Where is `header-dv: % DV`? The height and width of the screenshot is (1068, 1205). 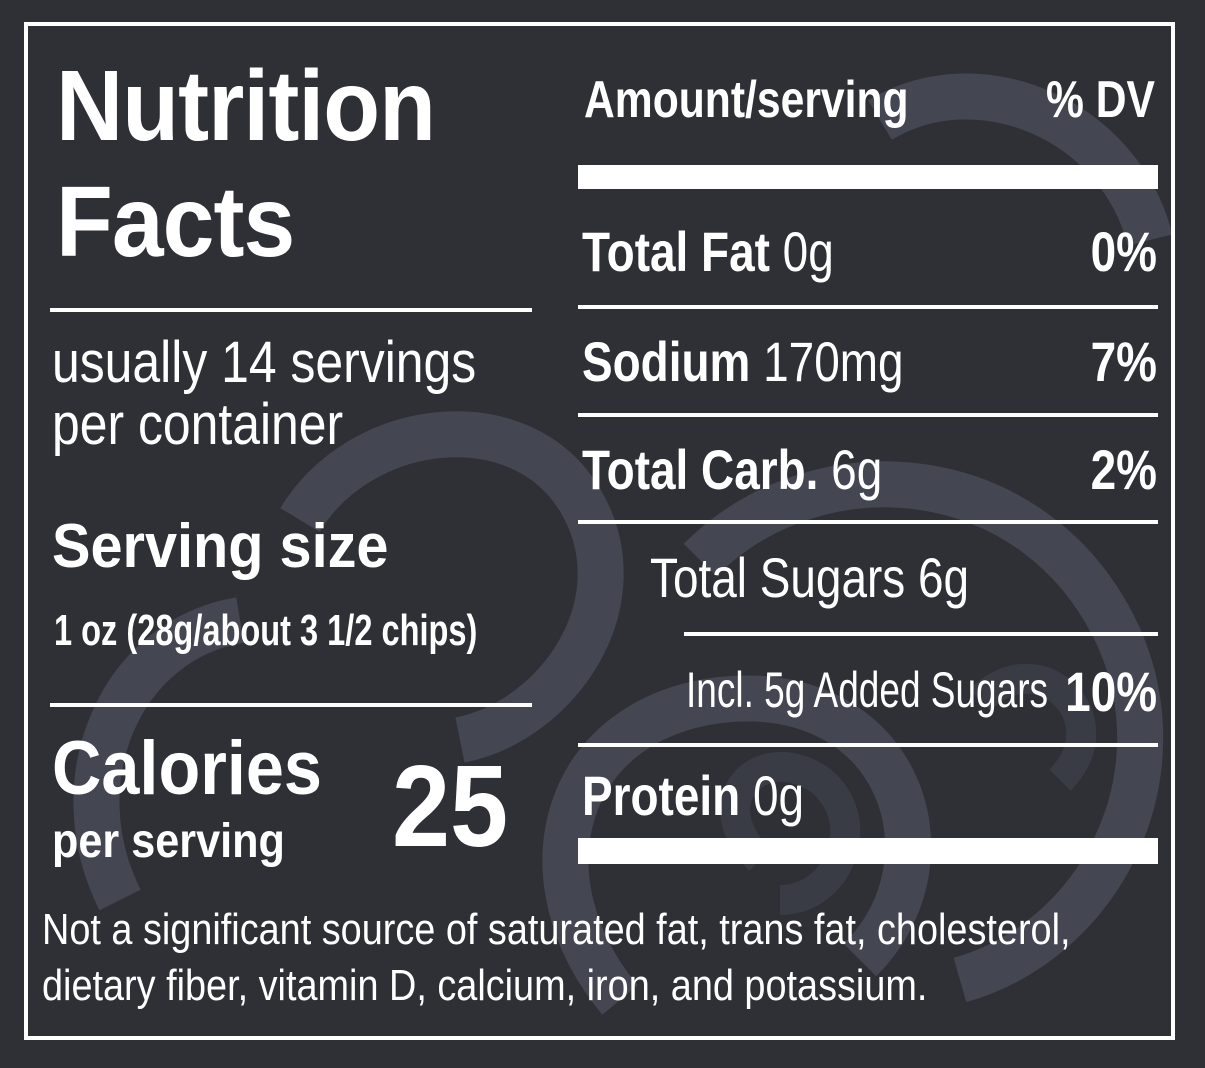 header-dv: % DV is located at coordinates (1100, 100).